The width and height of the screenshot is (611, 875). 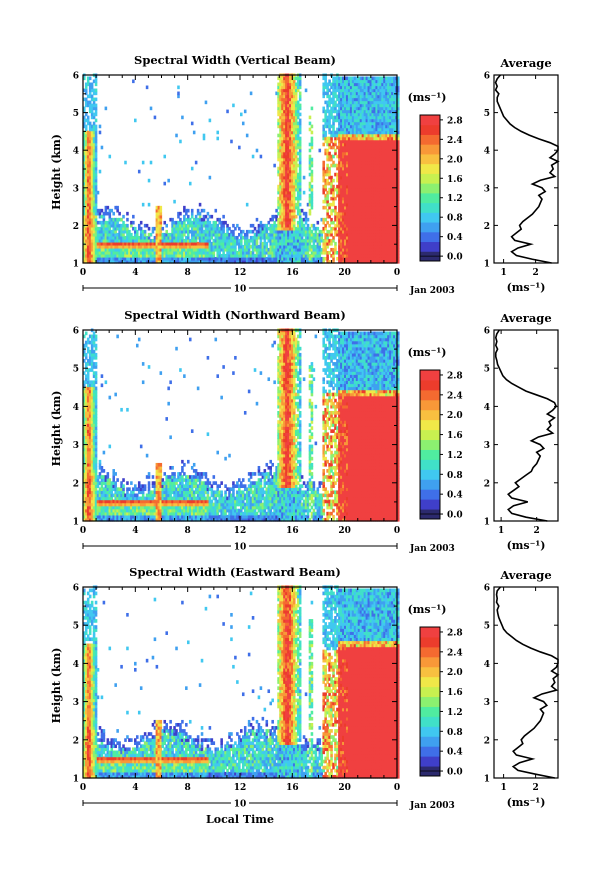 What do you see at coordinates (526, 169) in the screenshot?
I see `average-frame` at bounding box center [526, 169].